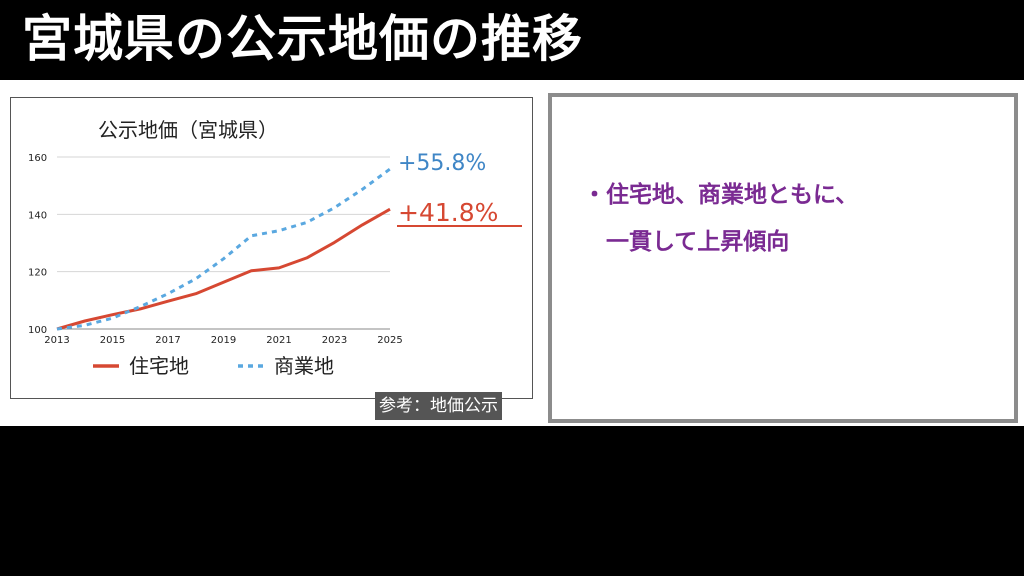  Describe the element at coordinates (278, 340) in the screenshot. I see `x-tick-label: 2021` at that location.